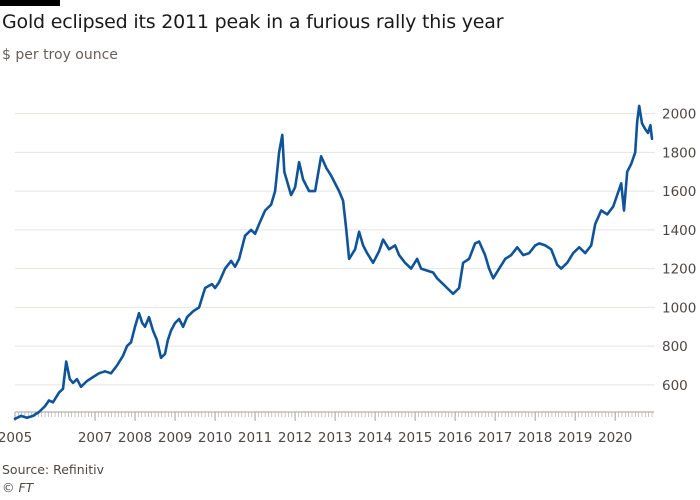  I want to click on x-tick-label-2016: 2016, so click(455, 438).